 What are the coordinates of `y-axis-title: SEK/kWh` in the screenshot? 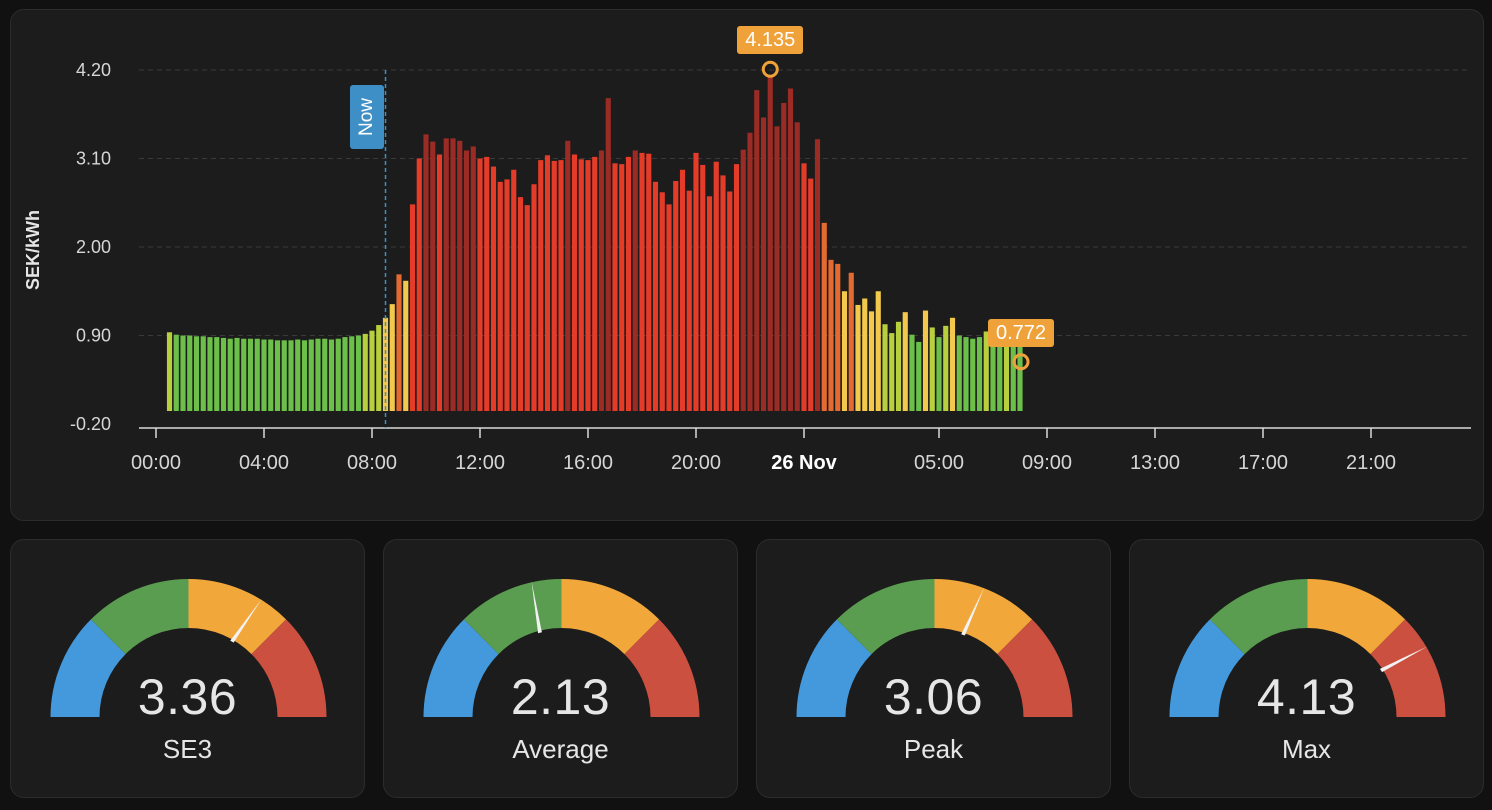 It's located at (33, 250).